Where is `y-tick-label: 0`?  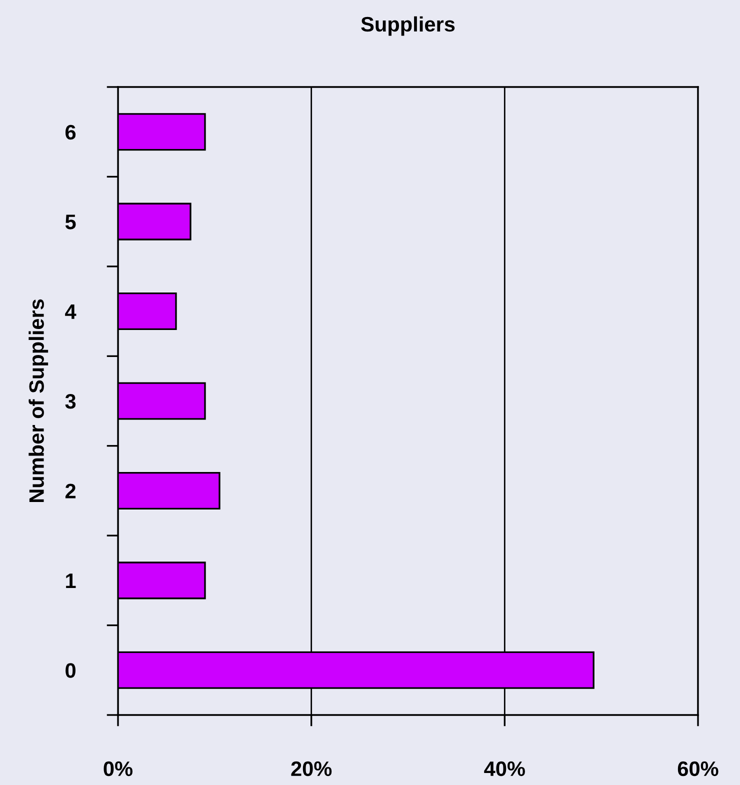 y-tick-label: 0 is located at coordinates (71, 670).